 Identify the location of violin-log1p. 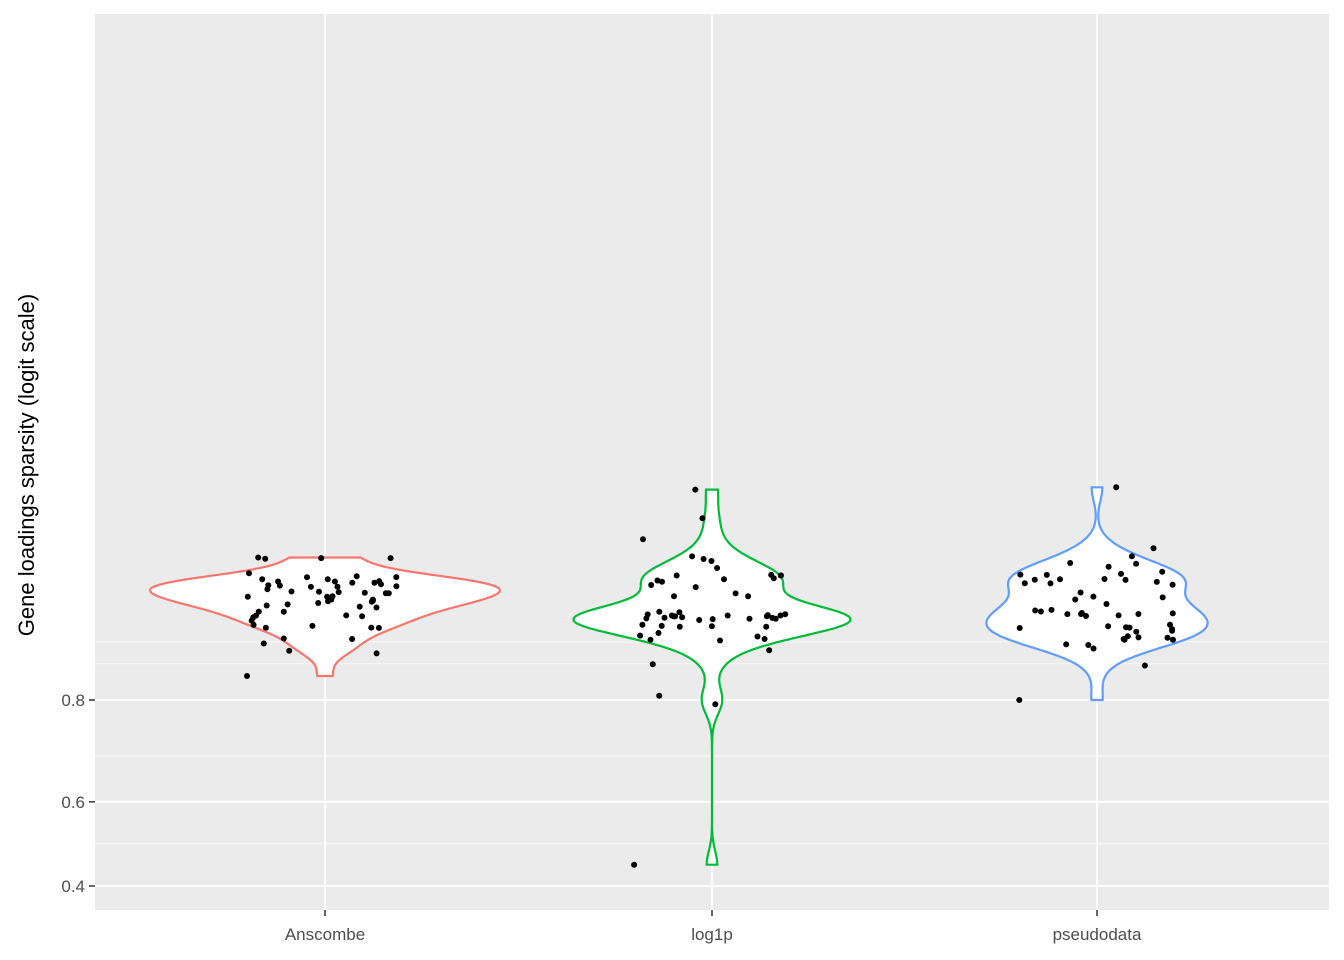
(712, 677).